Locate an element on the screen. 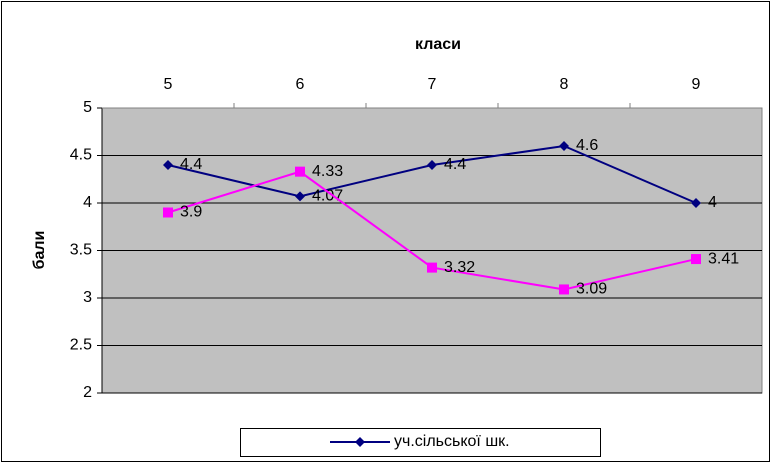  y-tick-label: 5 is located at coordinates (87, 107).